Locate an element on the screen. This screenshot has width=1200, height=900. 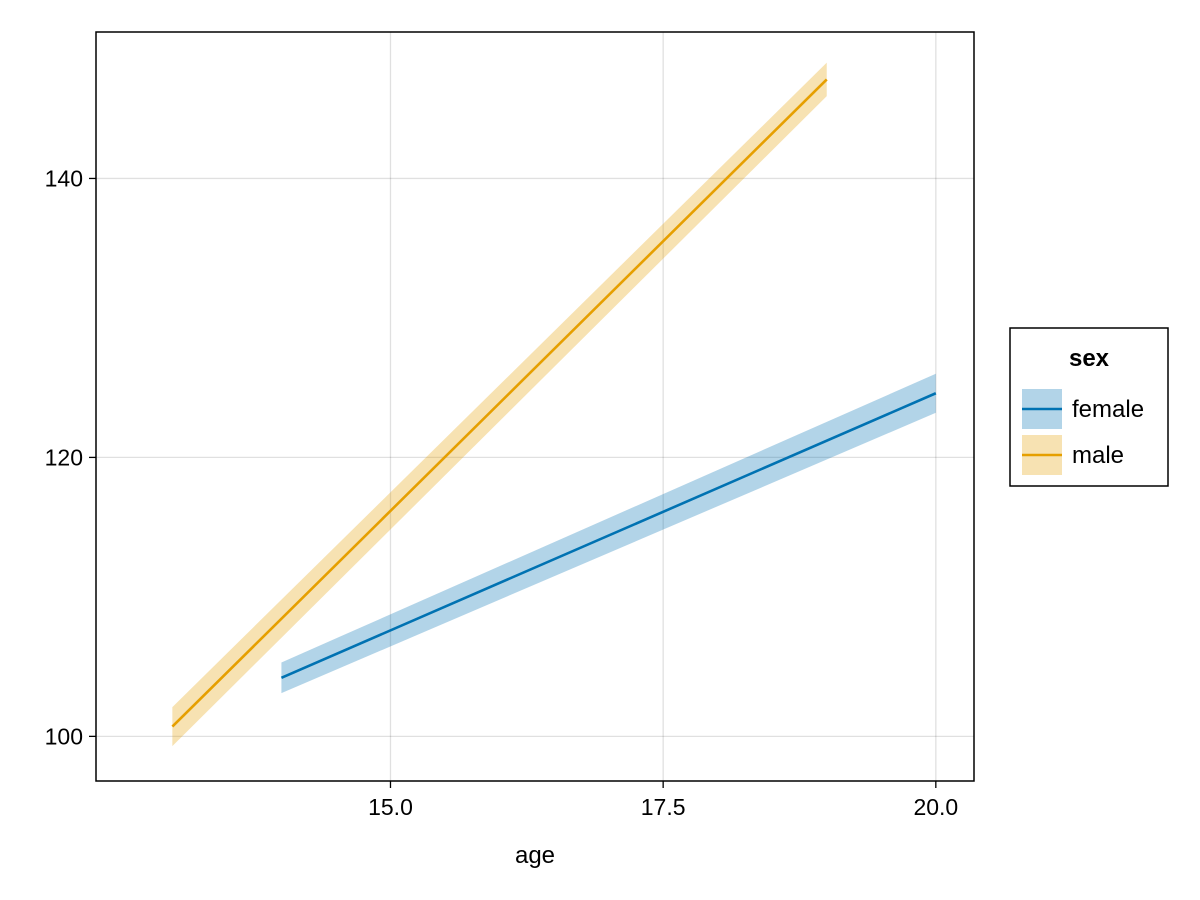
y-axis-ticks: 100 120 140 is located at coordinates (70, 457).